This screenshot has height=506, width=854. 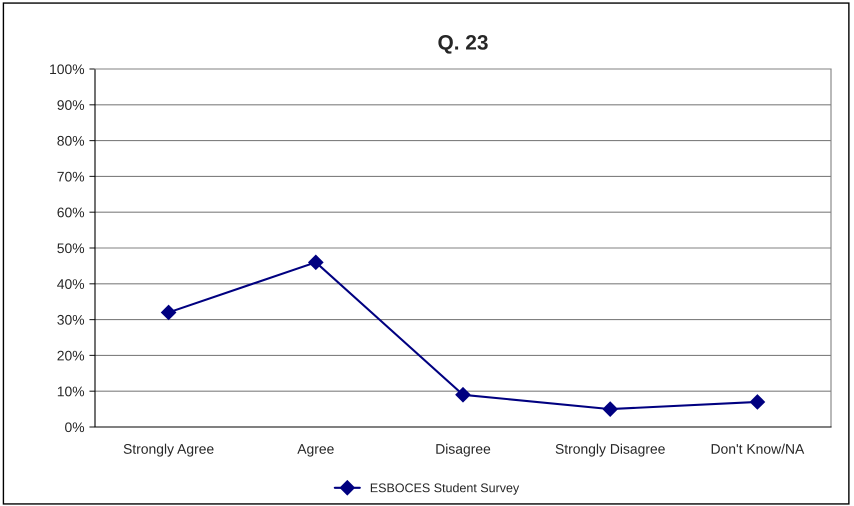 I want to click on y-tick-label: 50%, so click(x=70, y=248).